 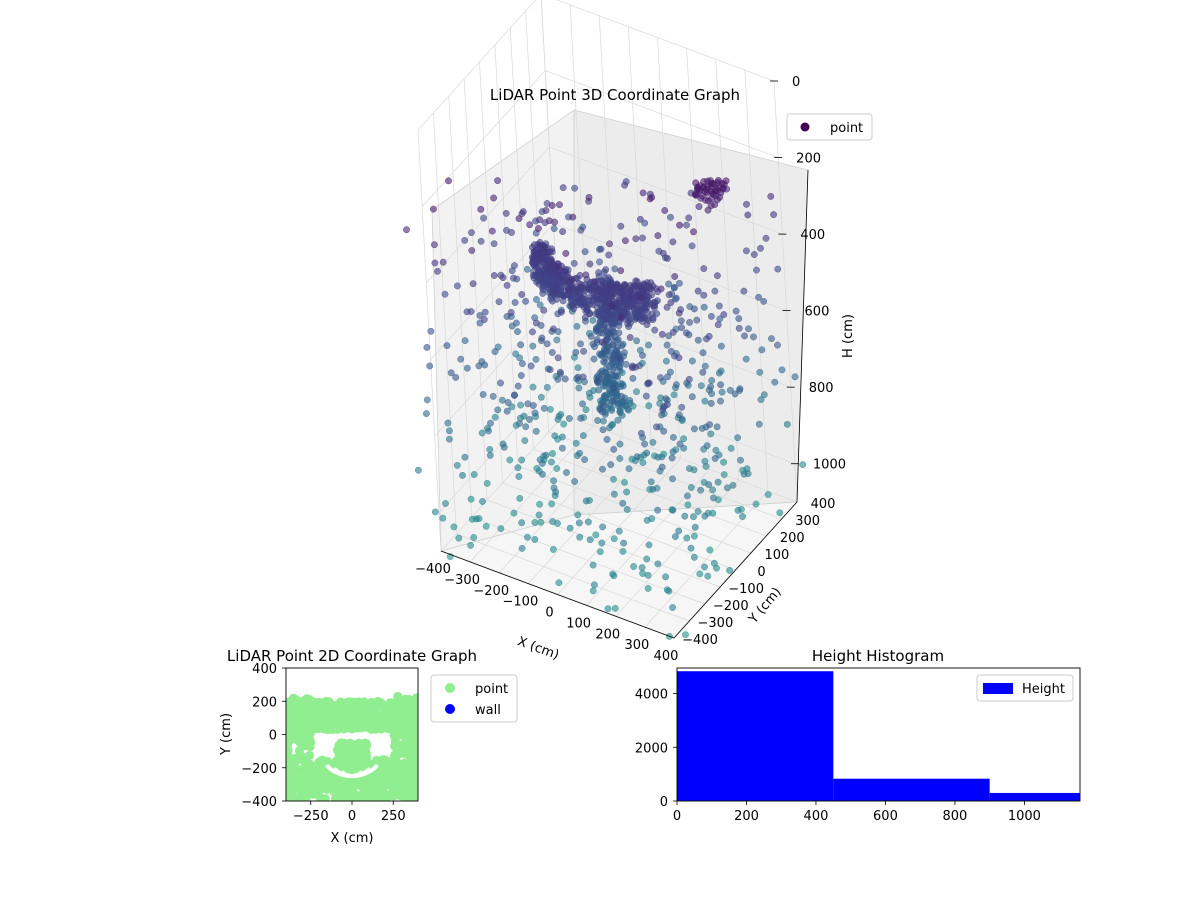 I want to click on y-tick-label: 100, so click(x=776, y=555).